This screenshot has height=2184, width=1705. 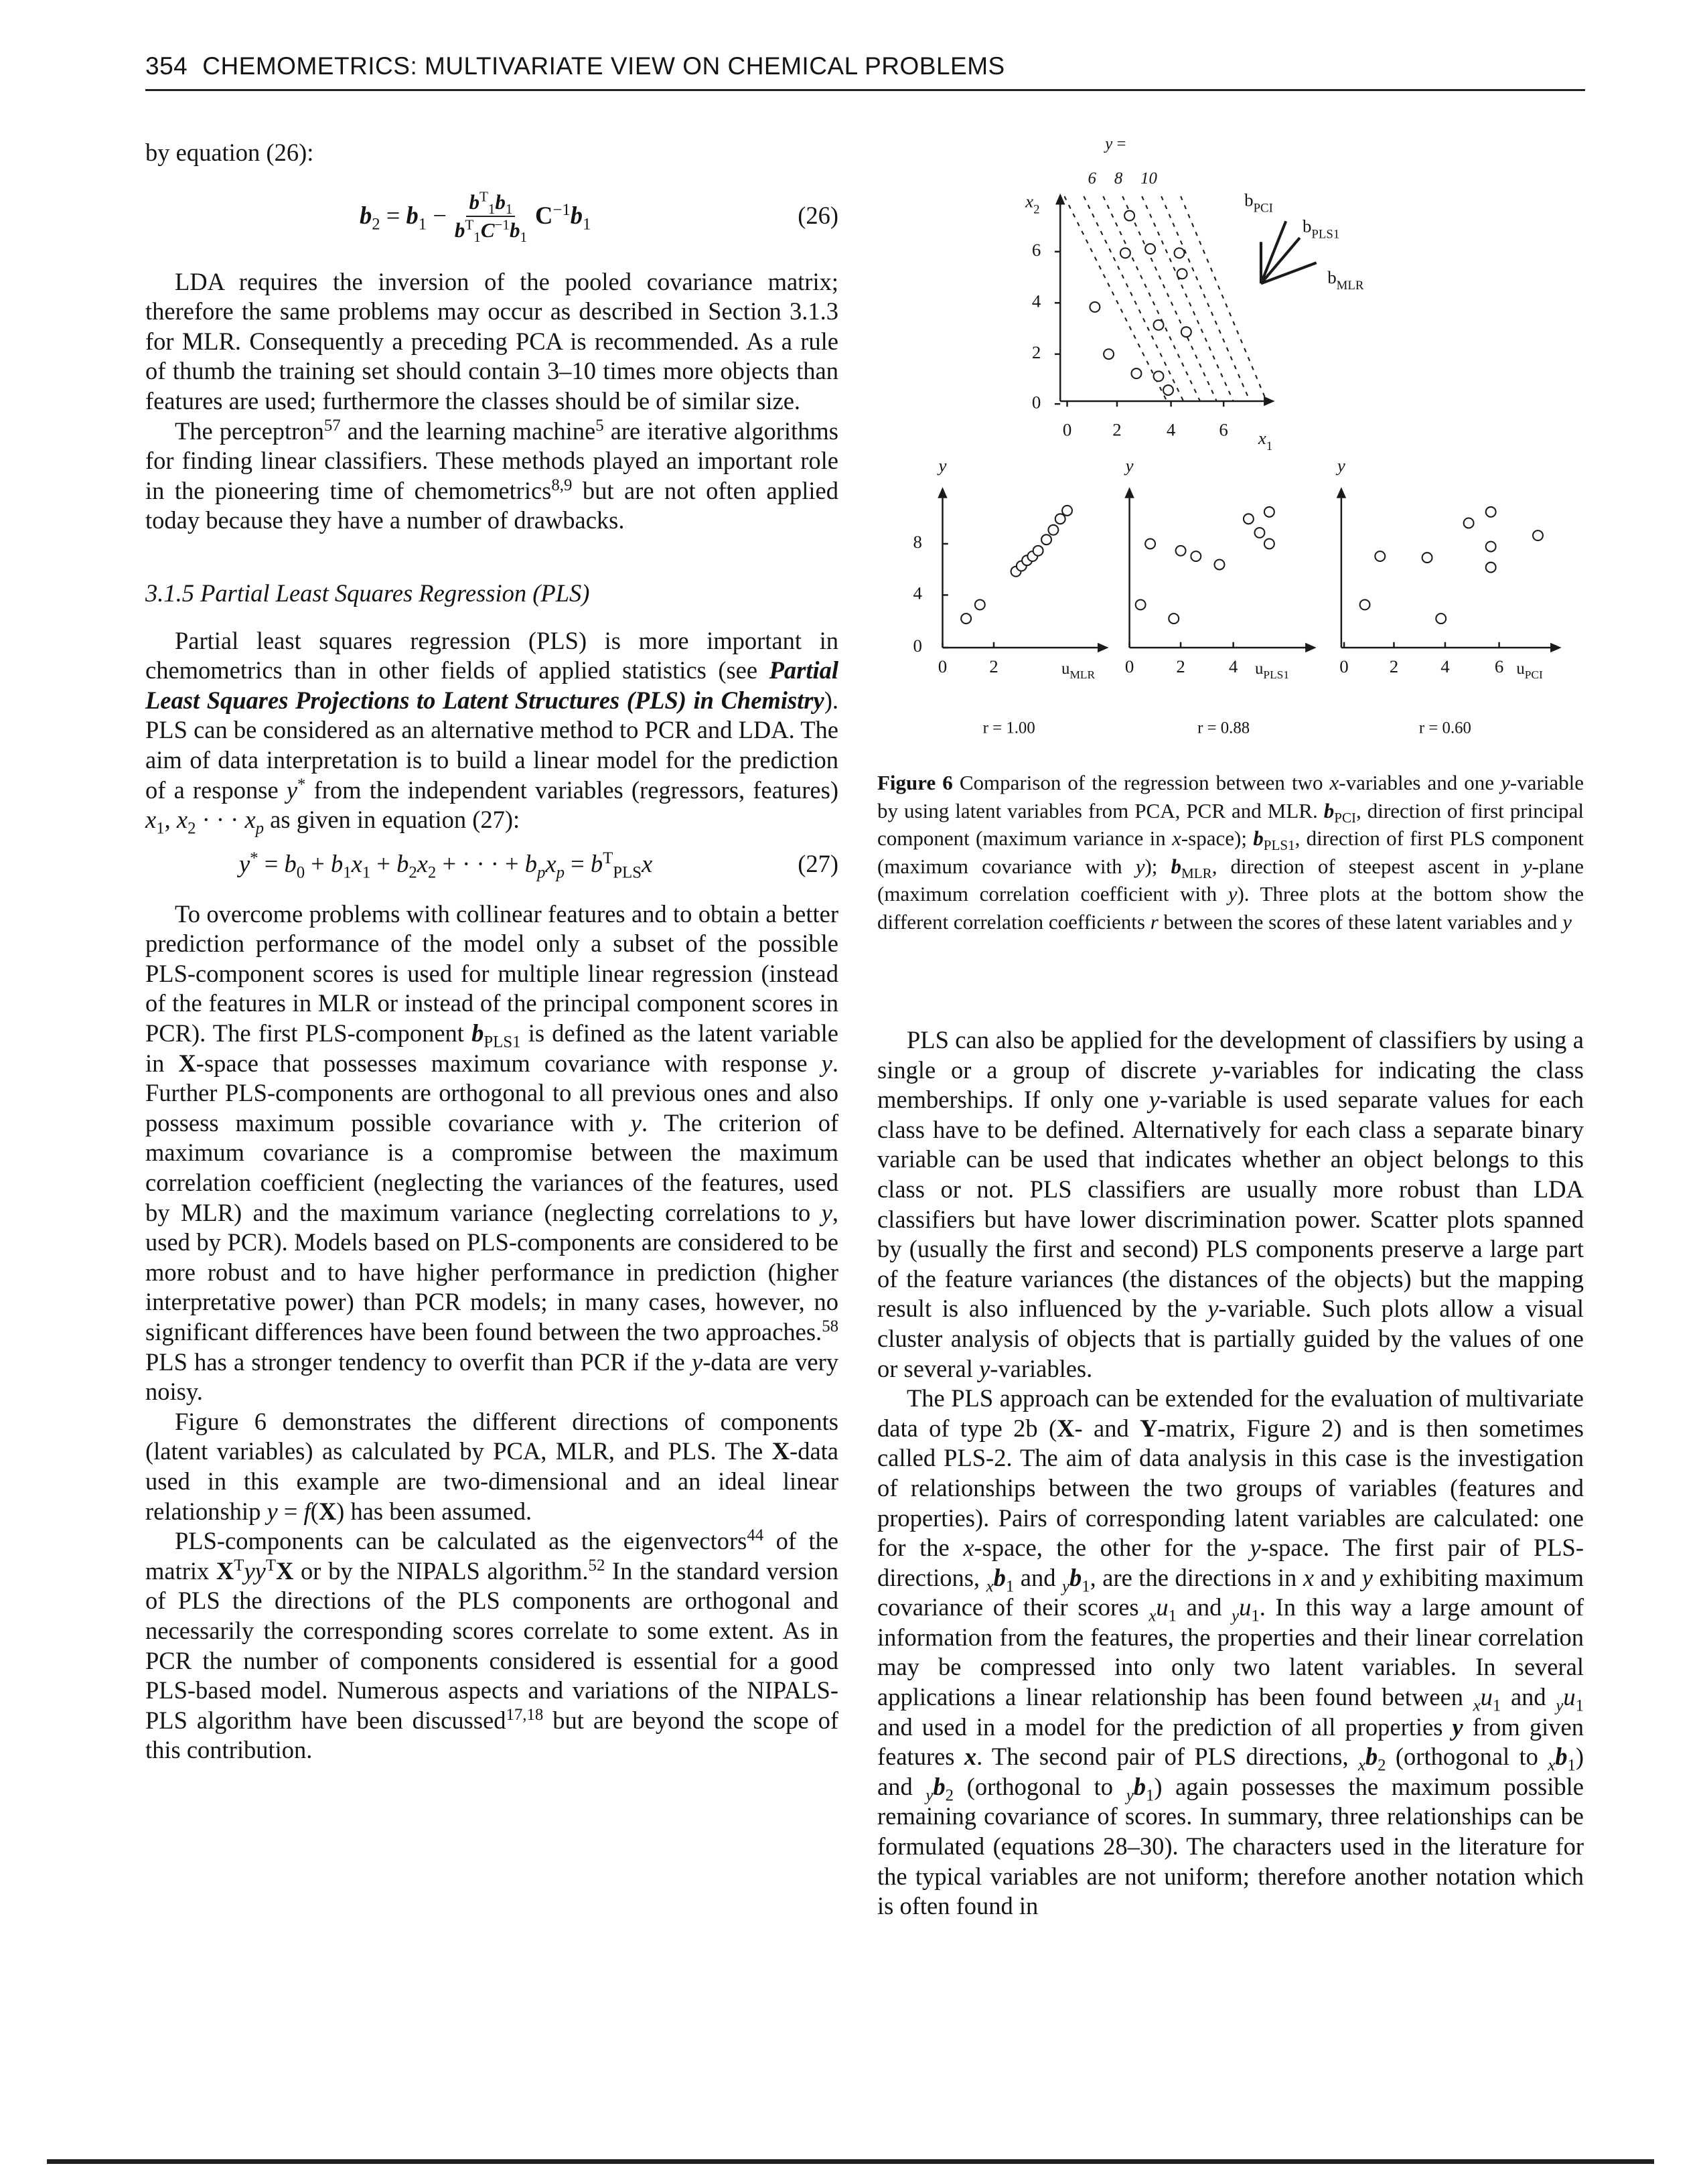 I want to click on text-run: ) and, so click(x=1230, y=1771).